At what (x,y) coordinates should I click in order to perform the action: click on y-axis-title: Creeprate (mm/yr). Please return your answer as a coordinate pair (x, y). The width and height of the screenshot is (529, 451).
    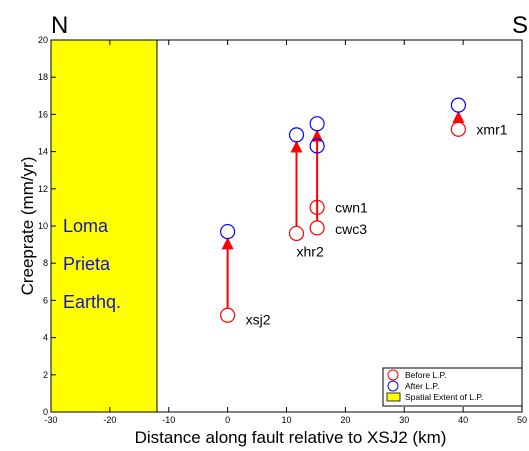
    Looking at the image, I should click on (27, 226).